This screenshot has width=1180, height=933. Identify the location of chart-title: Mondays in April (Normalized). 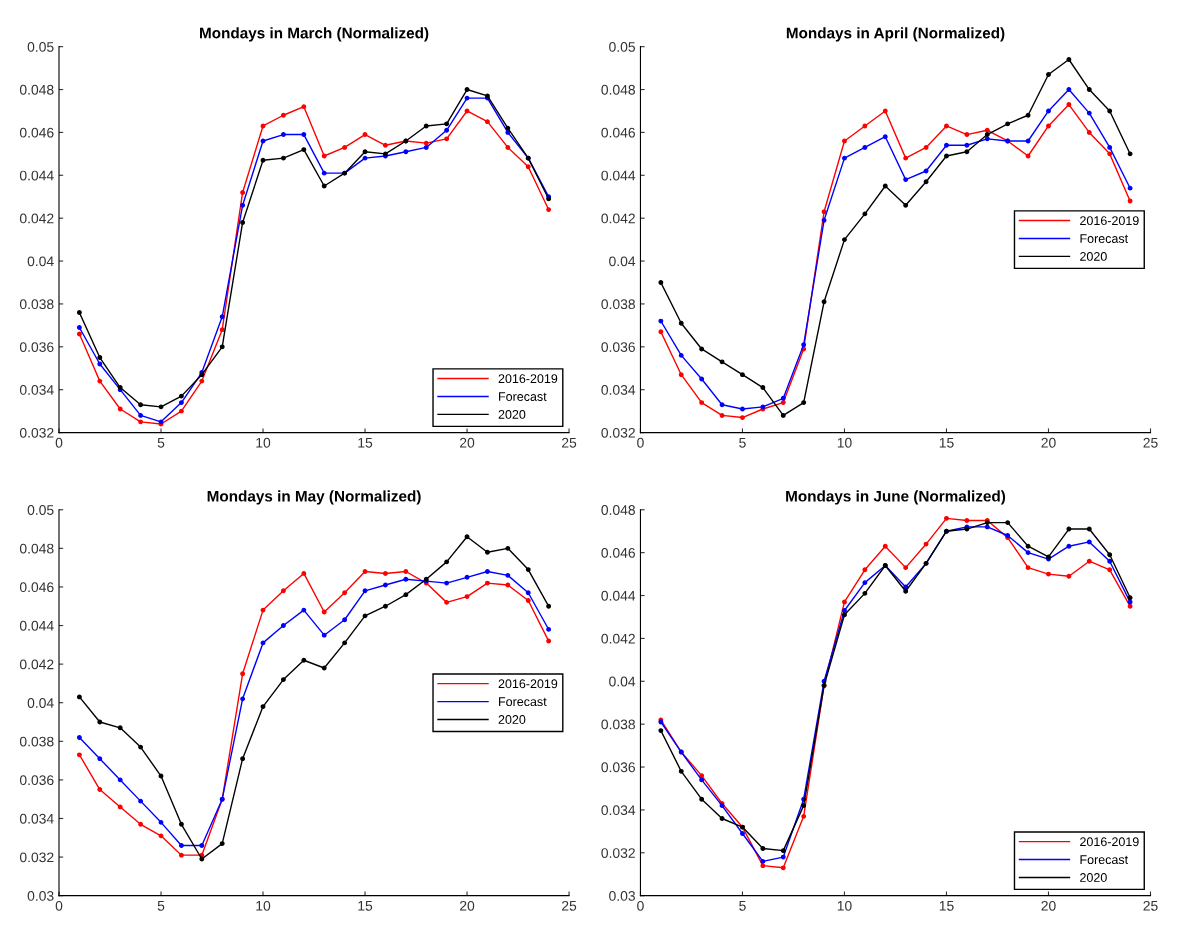
(895, 34).